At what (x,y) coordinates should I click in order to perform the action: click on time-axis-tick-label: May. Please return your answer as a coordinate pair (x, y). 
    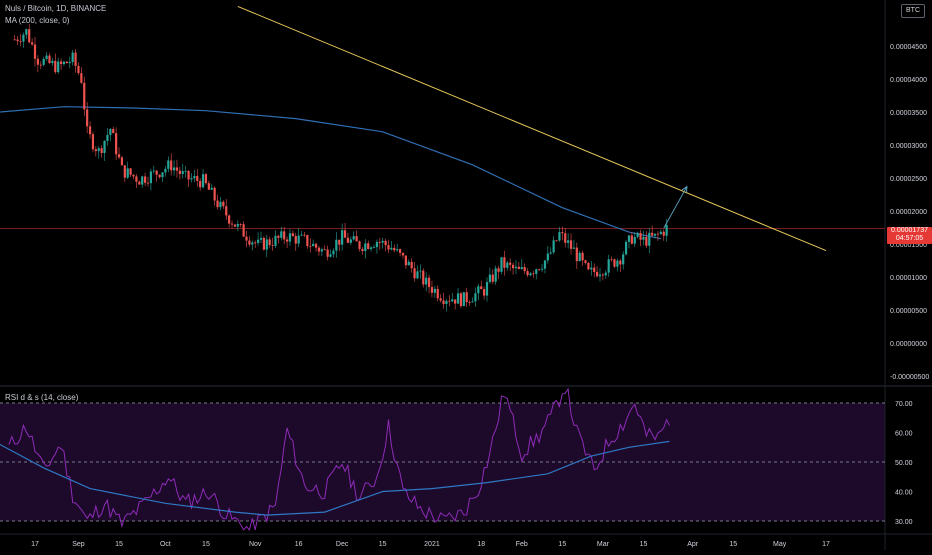
    Looking at the image, I should click on (780, 544).